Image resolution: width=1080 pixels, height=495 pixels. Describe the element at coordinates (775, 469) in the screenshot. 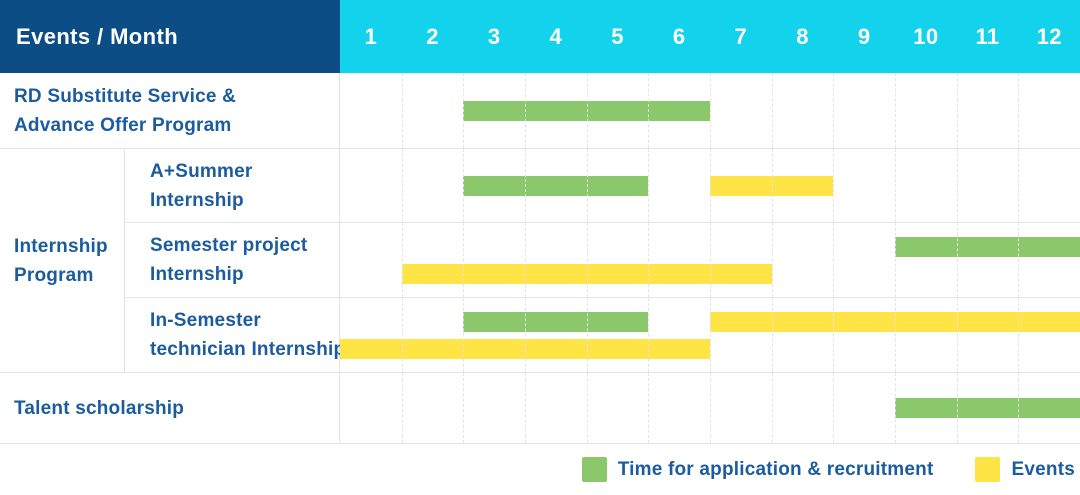

I see `legend-label: Time for application & recruitment` at that location.